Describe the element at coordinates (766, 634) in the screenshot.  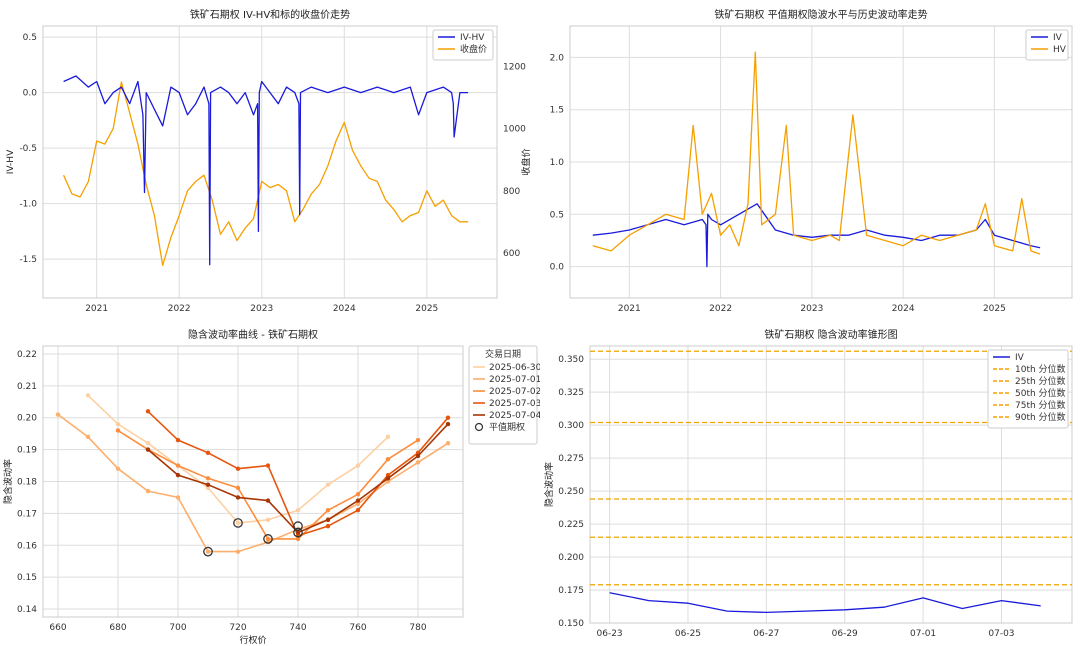
I see `x-tick-label: 06-27` at that location.